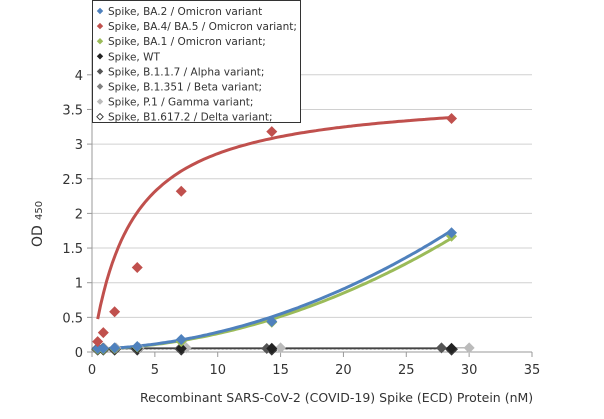 The width and height of the screenshot is (604, 419). What do you see at coordinates (343, 370) in the screenshot?
I see `x-tick-label: 20` at bounding box center [343, 370].